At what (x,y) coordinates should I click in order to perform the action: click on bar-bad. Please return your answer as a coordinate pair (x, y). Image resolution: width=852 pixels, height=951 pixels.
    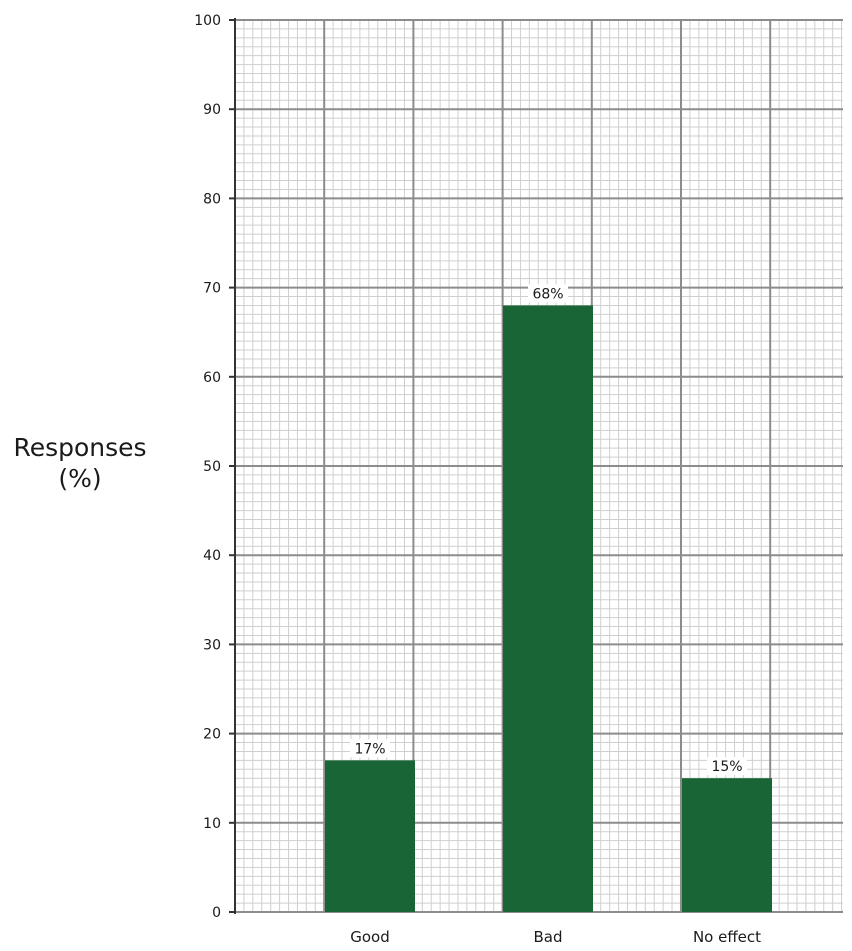
    Looking at the image, I should click on (548, 608).